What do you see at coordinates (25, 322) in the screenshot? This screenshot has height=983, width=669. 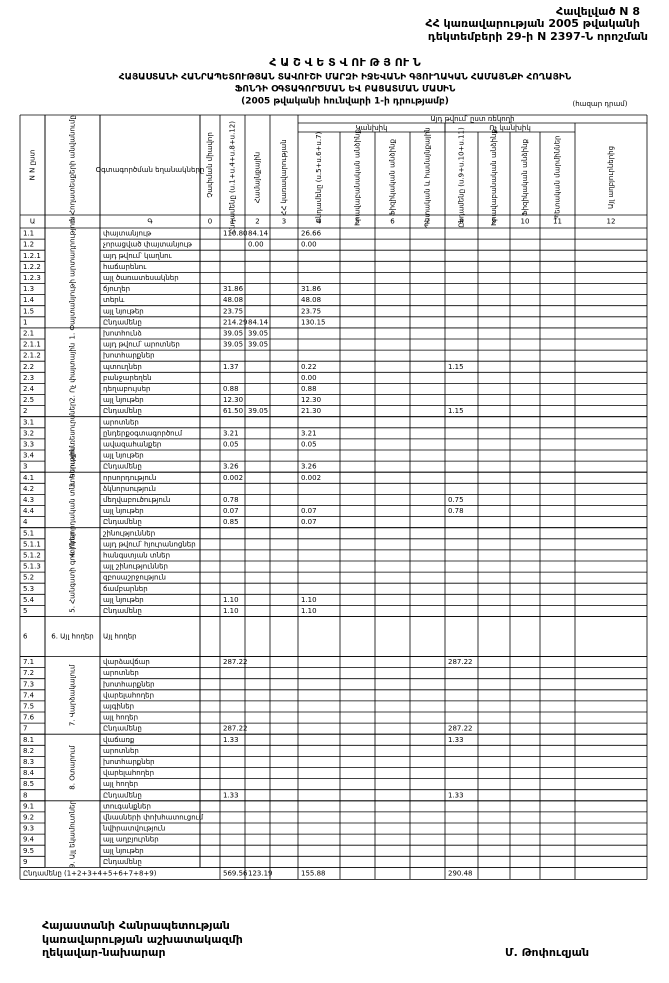 I see `row-code: 1` at bounding box center [25, 322].